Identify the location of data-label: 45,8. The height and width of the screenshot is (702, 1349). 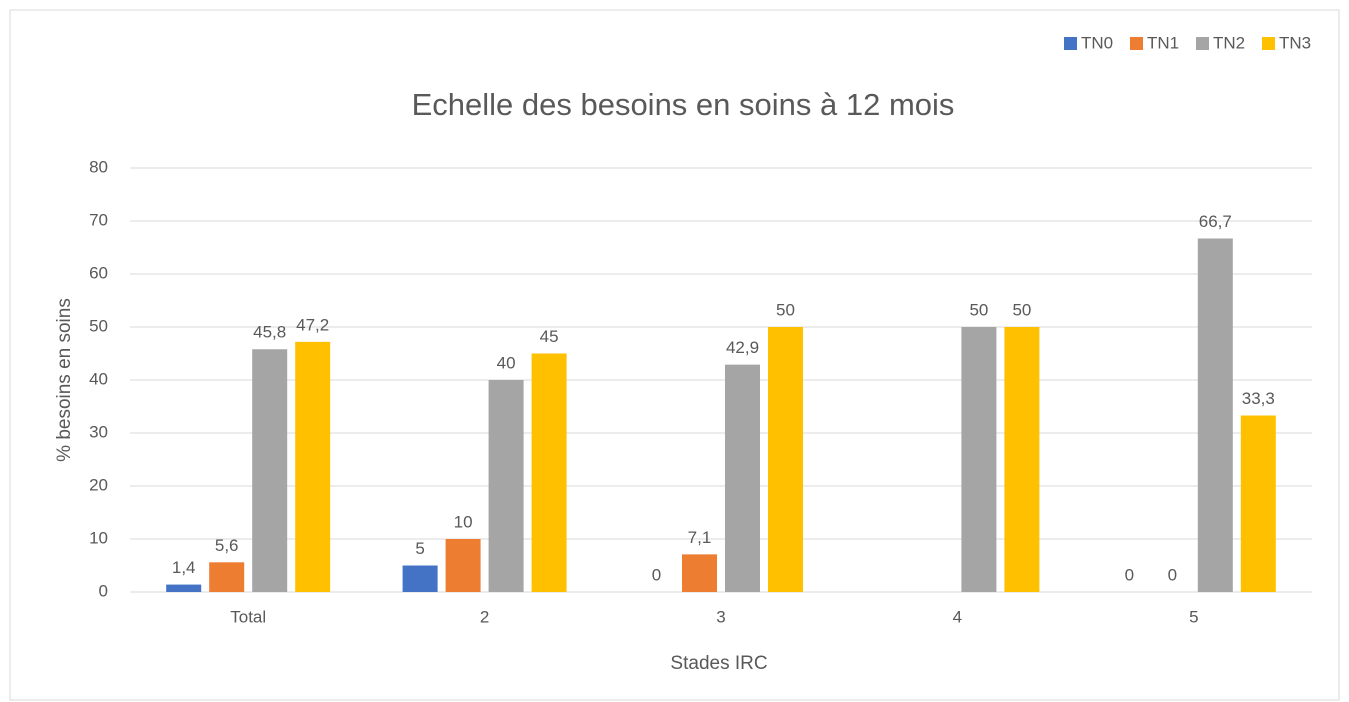
(269, 332).